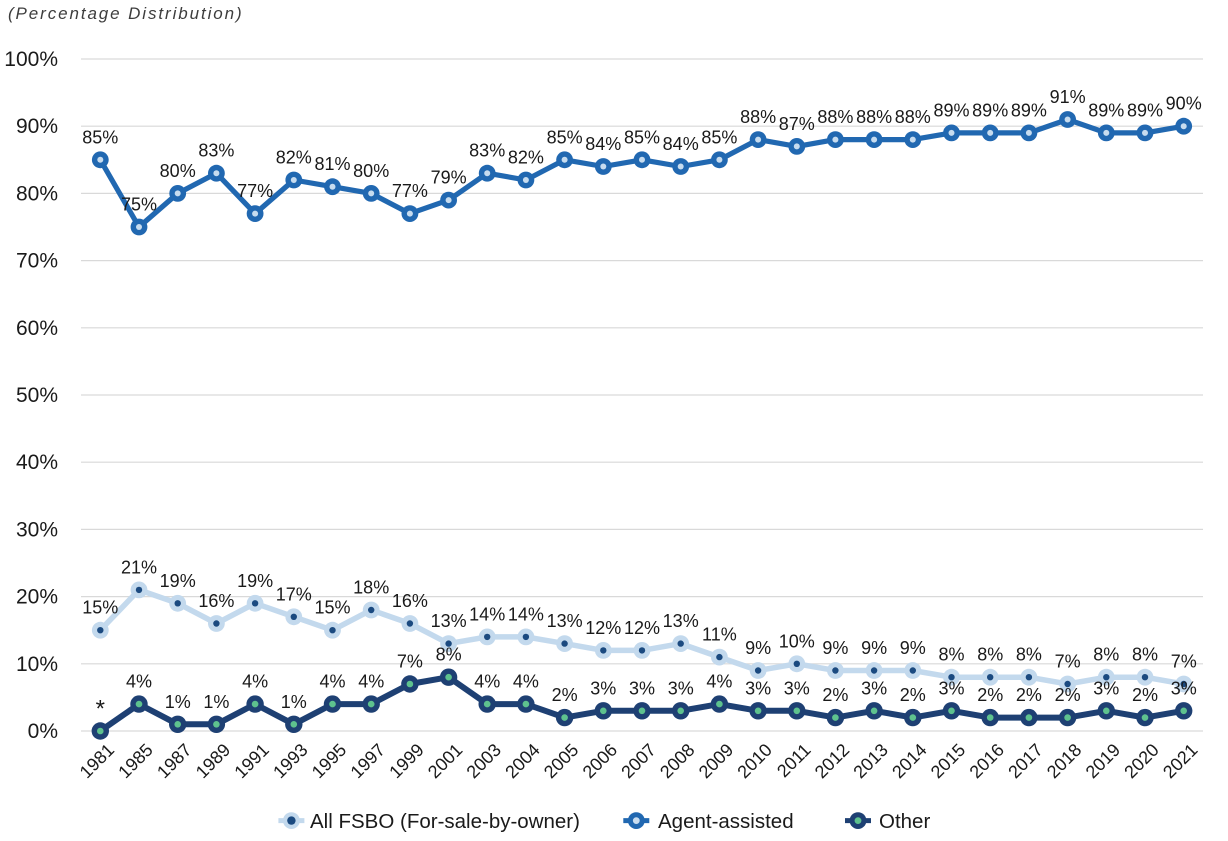 The height and width of the screenshot is (841, 1228). What do you see at coordinates (371, 588) in the screenshot?
I see `svg-text: 18%` at bounding box center [371, 588].